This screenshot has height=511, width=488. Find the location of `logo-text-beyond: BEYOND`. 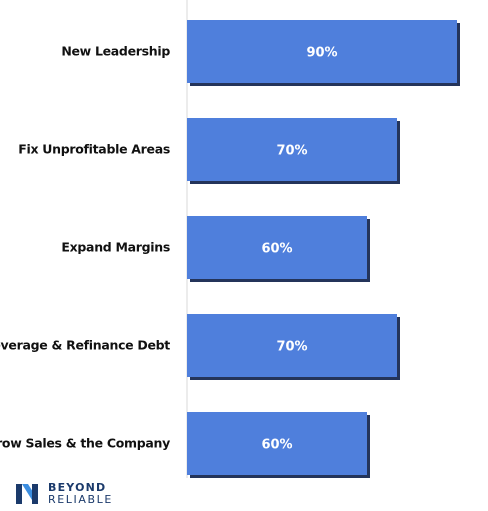

logo-text-beyond: BEYOND is located at coordinates (77, 487).